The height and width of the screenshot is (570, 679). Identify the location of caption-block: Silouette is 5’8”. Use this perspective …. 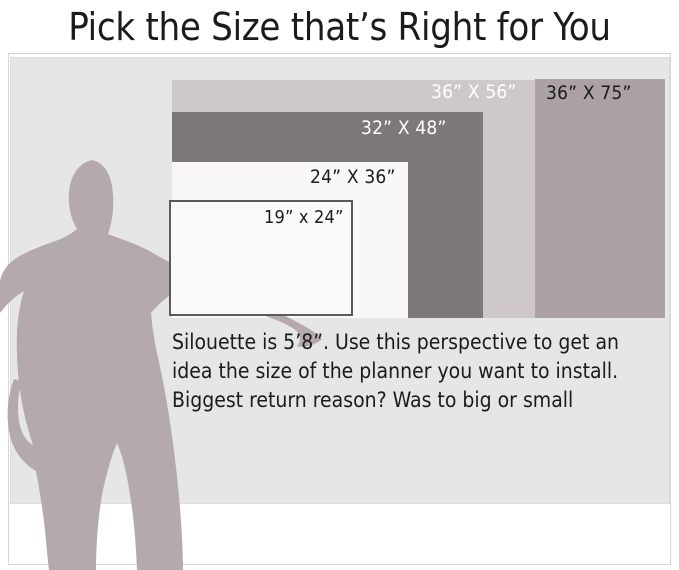
(417, 371).